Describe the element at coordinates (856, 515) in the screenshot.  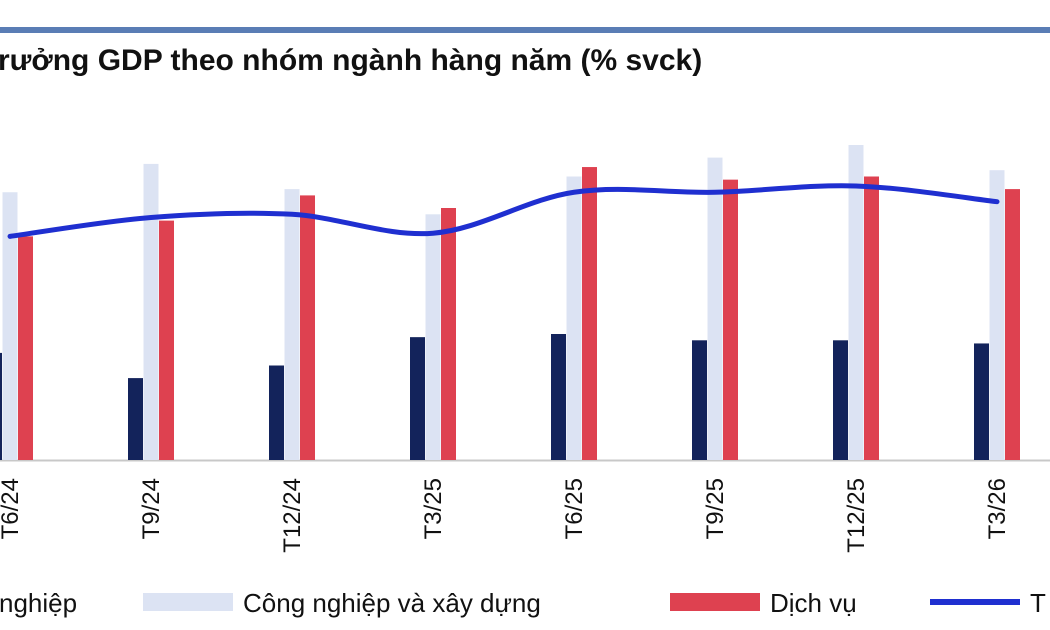
I see `x-tick-label: T12/25` at that location.